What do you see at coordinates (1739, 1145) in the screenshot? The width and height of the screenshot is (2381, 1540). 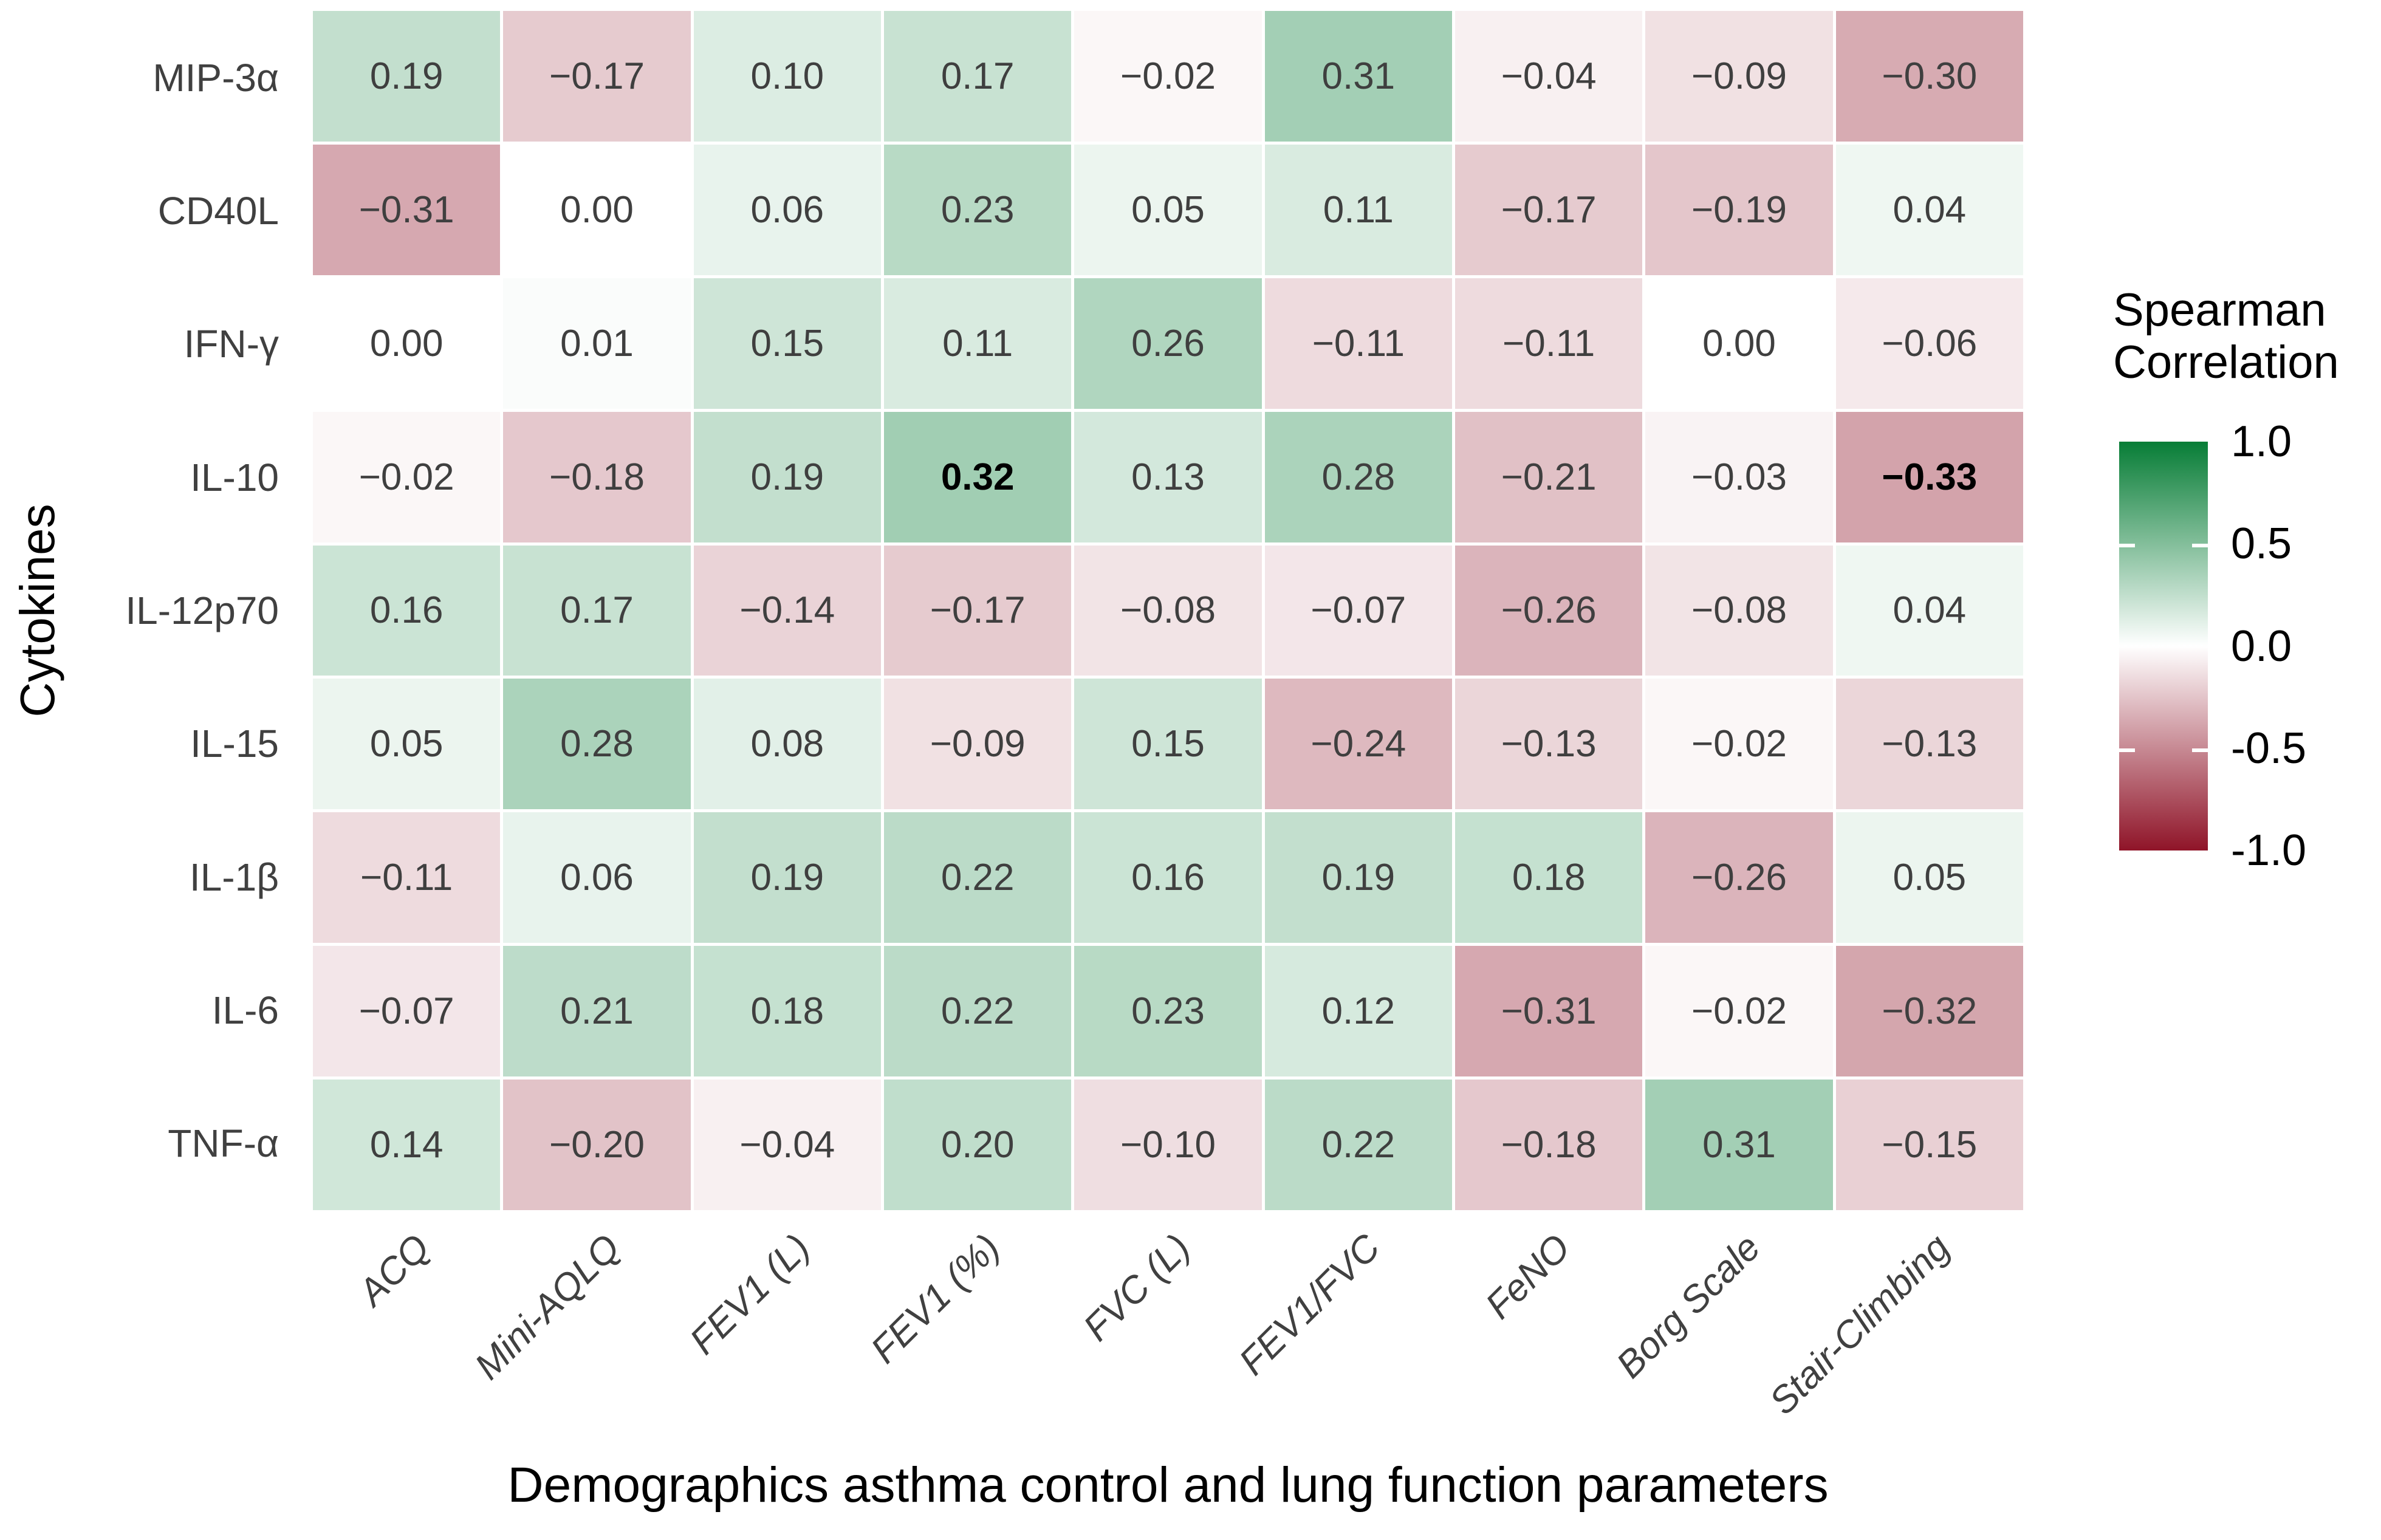 I see `heatmap-cell: 0.31` at bounding box center [1739, 1145].